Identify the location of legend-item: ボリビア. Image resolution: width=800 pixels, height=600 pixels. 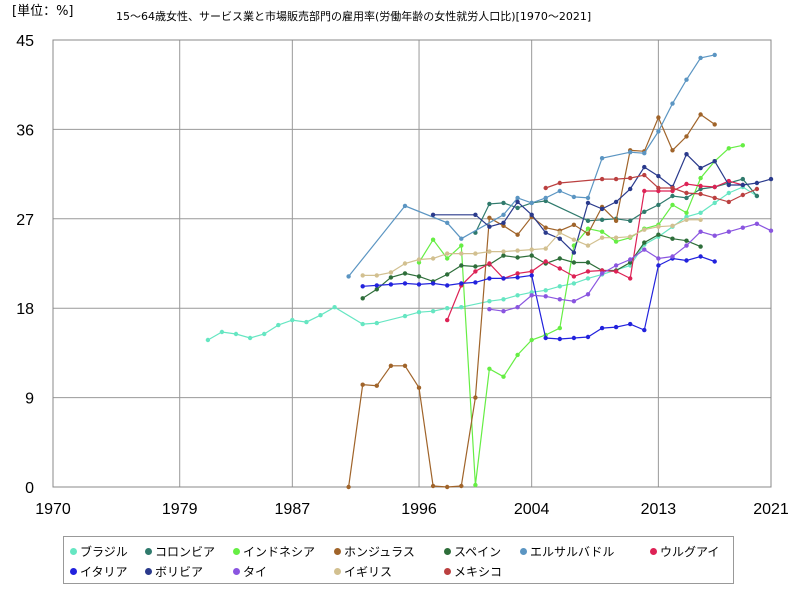
(189, 571).